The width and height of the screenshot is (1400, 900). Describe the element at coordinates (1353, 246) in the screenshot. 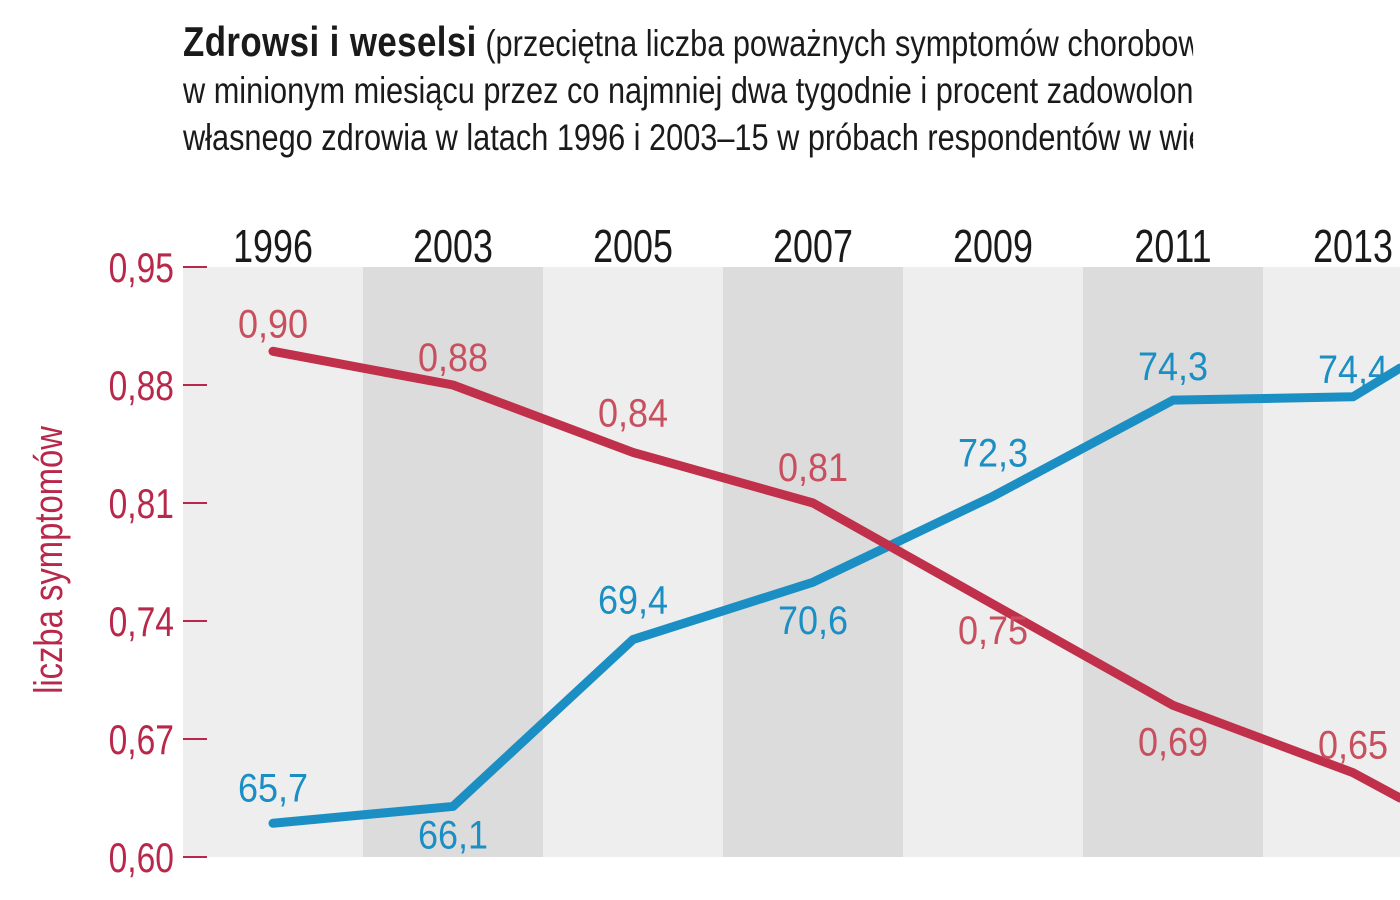

I see `category-label: 2013` at that location.